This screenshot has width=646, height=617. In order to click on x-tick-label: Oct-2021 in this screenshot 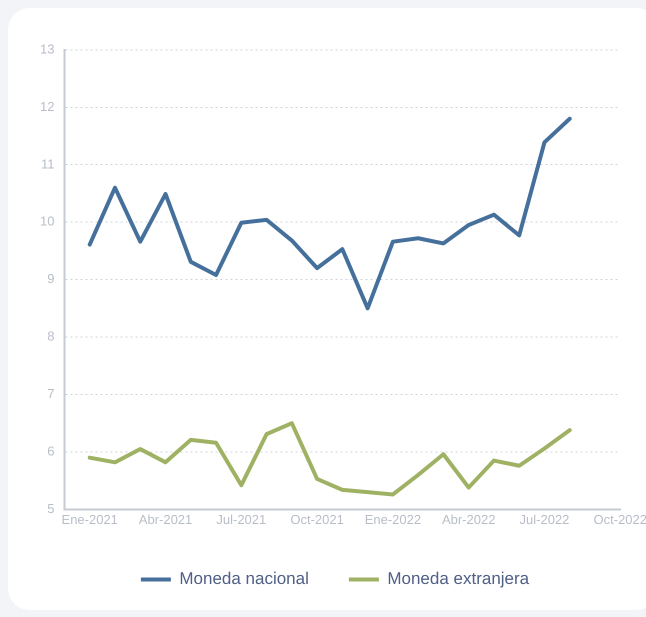, I will do `click(317, 519)`.